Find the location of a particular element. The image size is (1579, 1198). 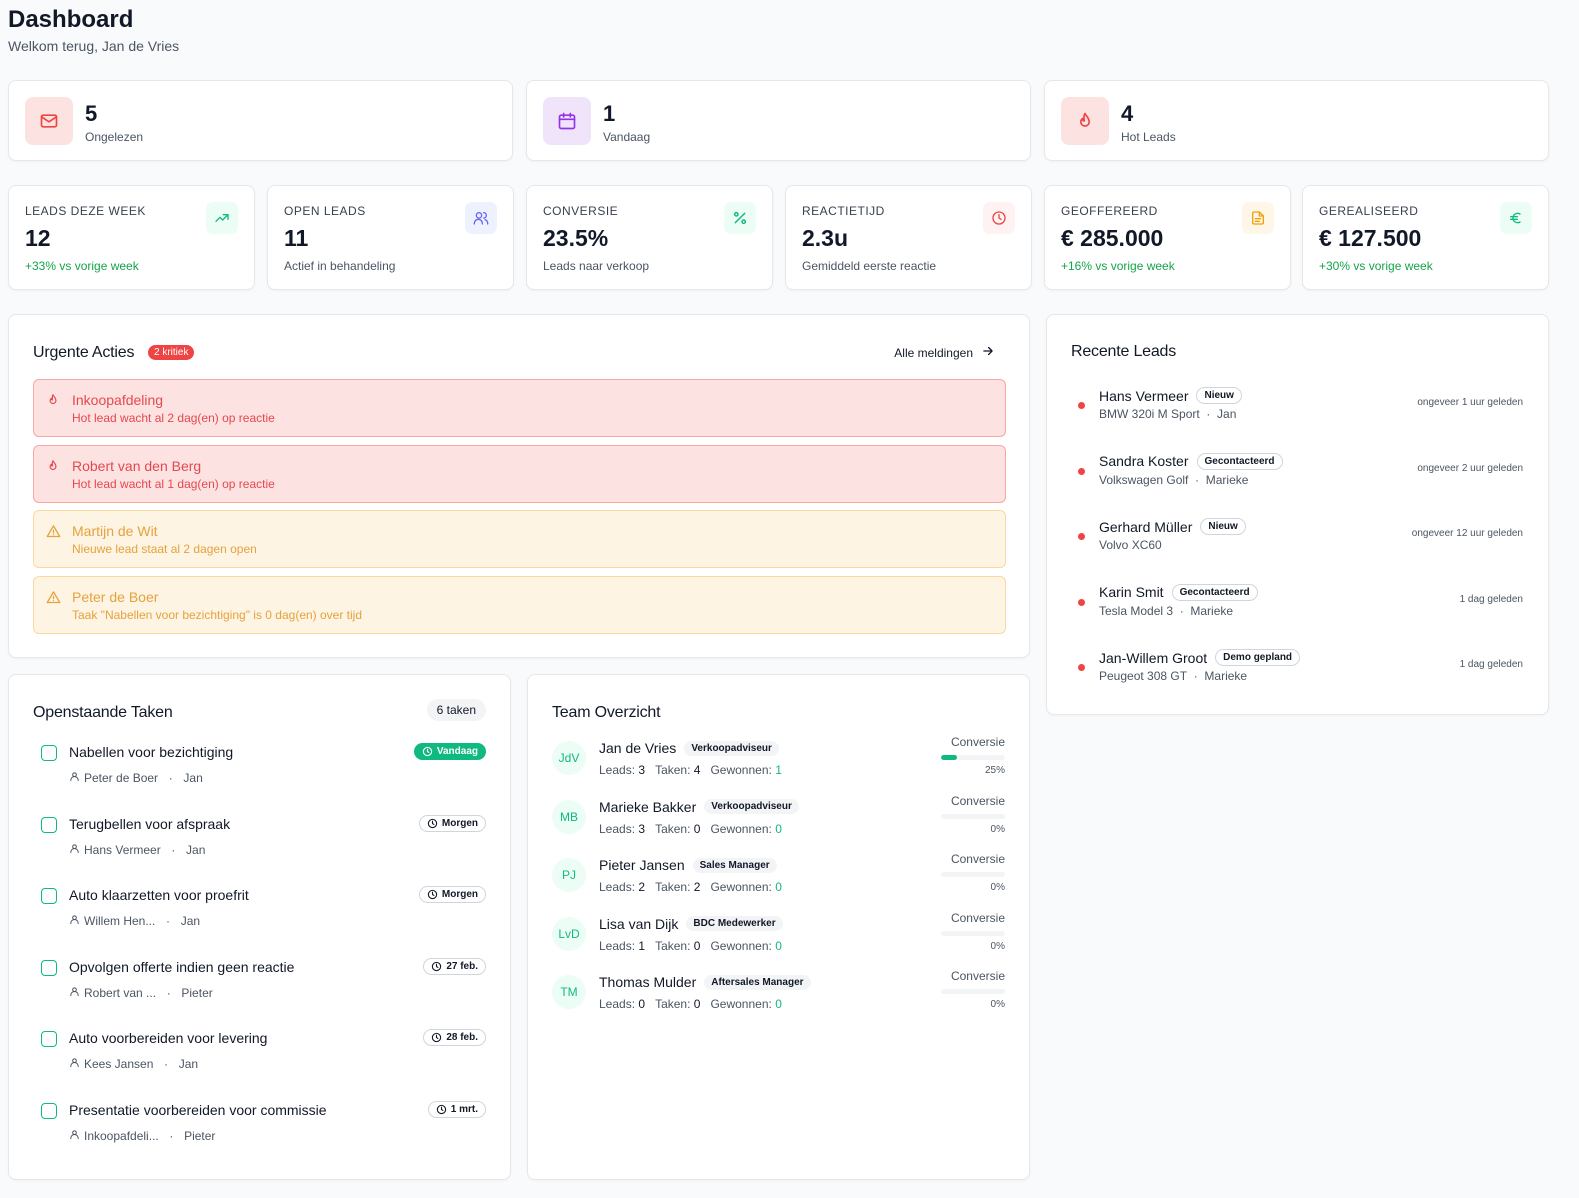

task-title: Opvolgen offerte indien geen reactie is located at coordinates (182, 966).